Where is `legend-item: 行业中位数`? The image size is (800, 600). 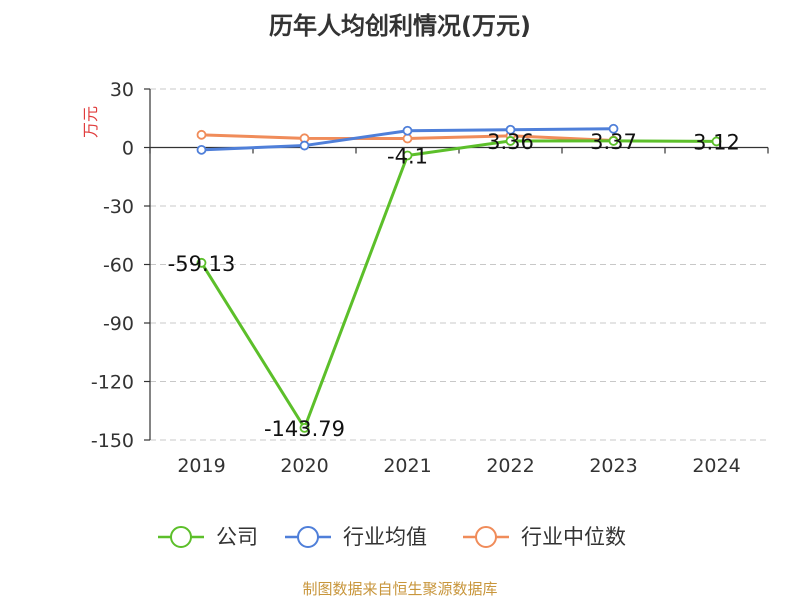
legend-item: 行业中位数 is located at coordinates (544, 537).